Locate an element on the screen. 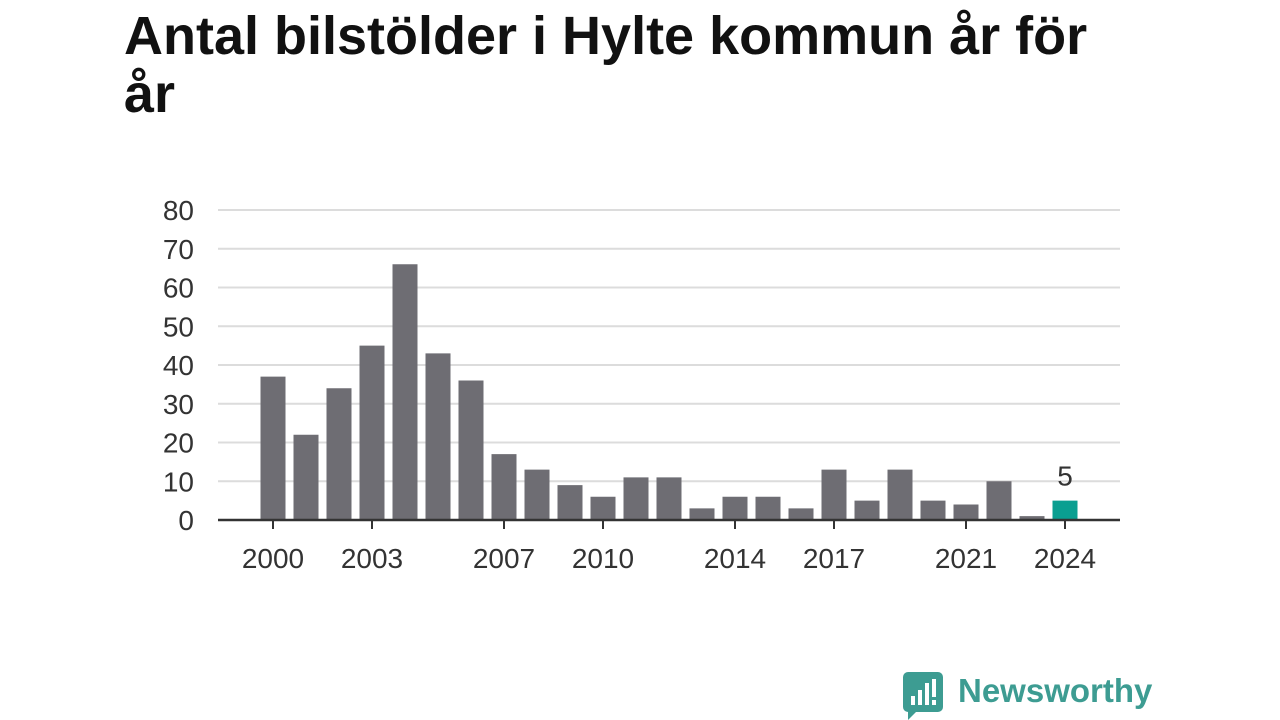 The width and height of the screenshot is (1280, 720). y-tick-label-0: 0 is located at coordinates (186, 520).